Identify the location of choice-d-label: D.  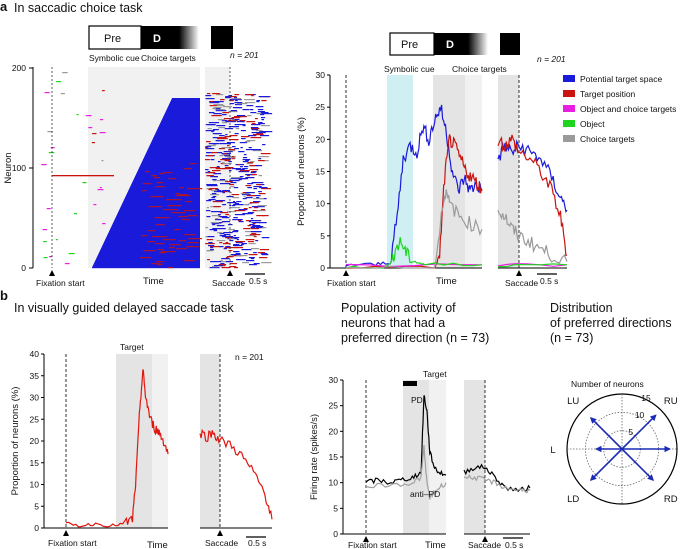
(450, 45).